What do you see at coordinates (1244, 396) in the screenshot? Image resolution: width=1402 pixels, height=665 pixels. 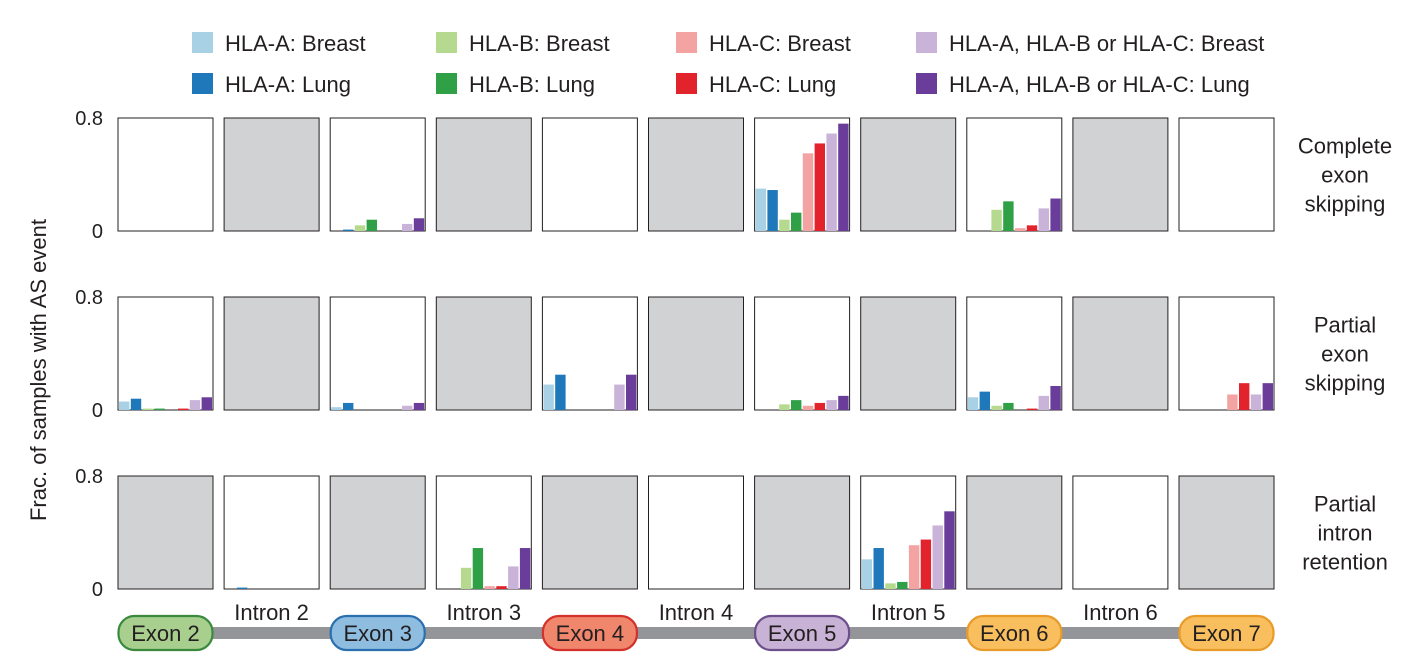 I see `bar-row-2-exon-7-hla-c-lung` at bounding box center [1244, 396].